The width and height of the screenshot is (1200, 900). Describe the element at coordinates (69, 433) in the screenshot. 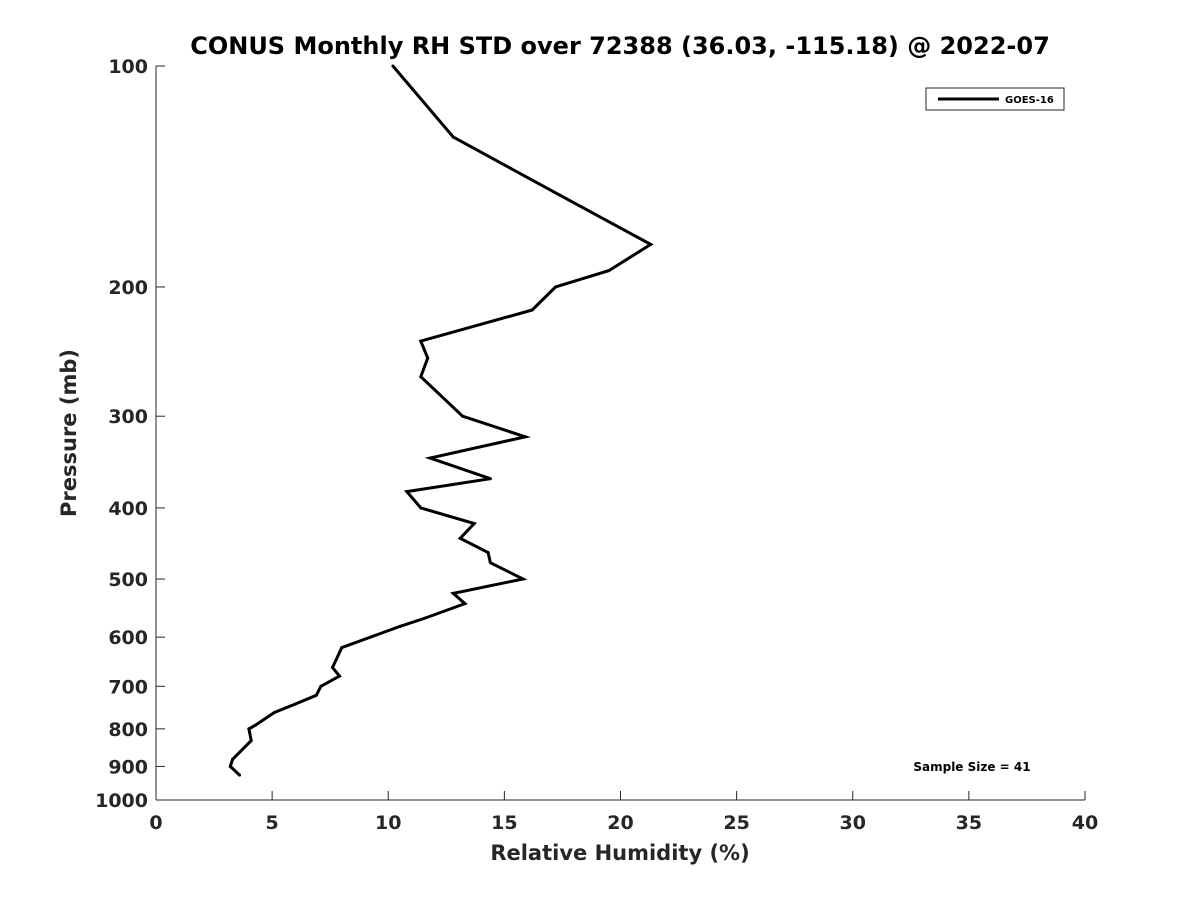

I see `y-axis-label: Pressure (mb)` at that location.